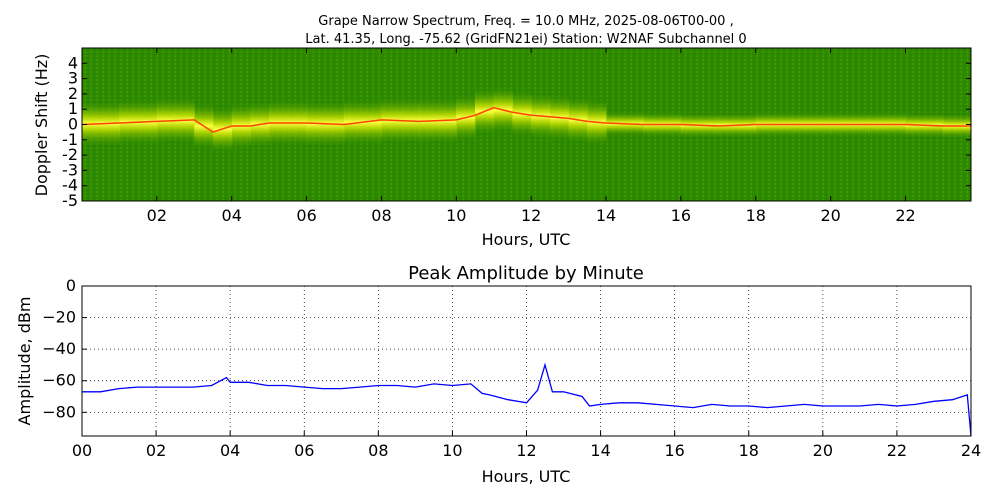 The image size is (1000, 500). I want to click on spectrogram-x-tick-label: 18, so click(756, 215).